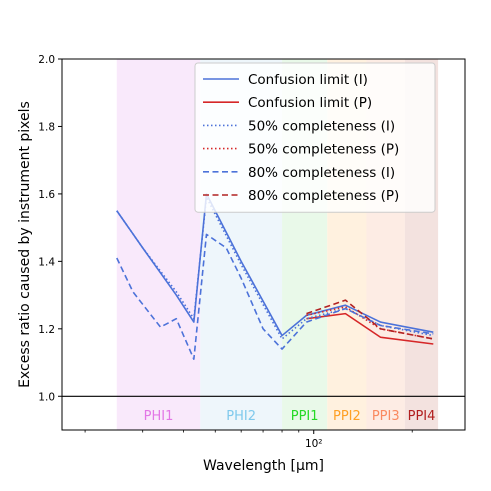 Image resolution: width=491 pixels, height=491 pixels. I want to click on x-tick-label: 10², so click(314, 444).